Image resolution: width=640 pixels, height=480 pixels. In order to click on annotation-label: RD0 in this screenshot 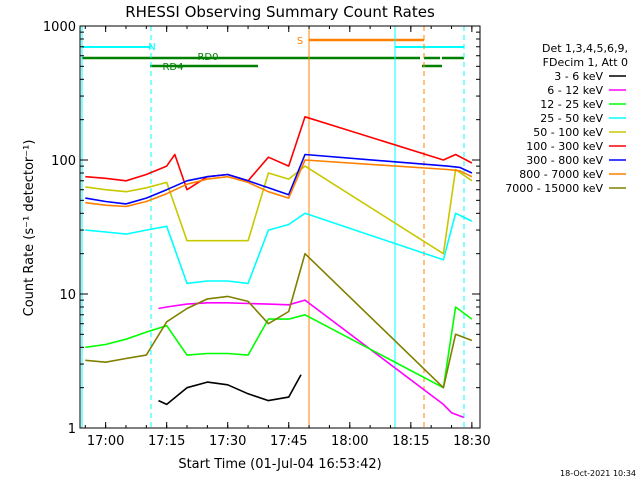, I will do `click(207, 57)`.